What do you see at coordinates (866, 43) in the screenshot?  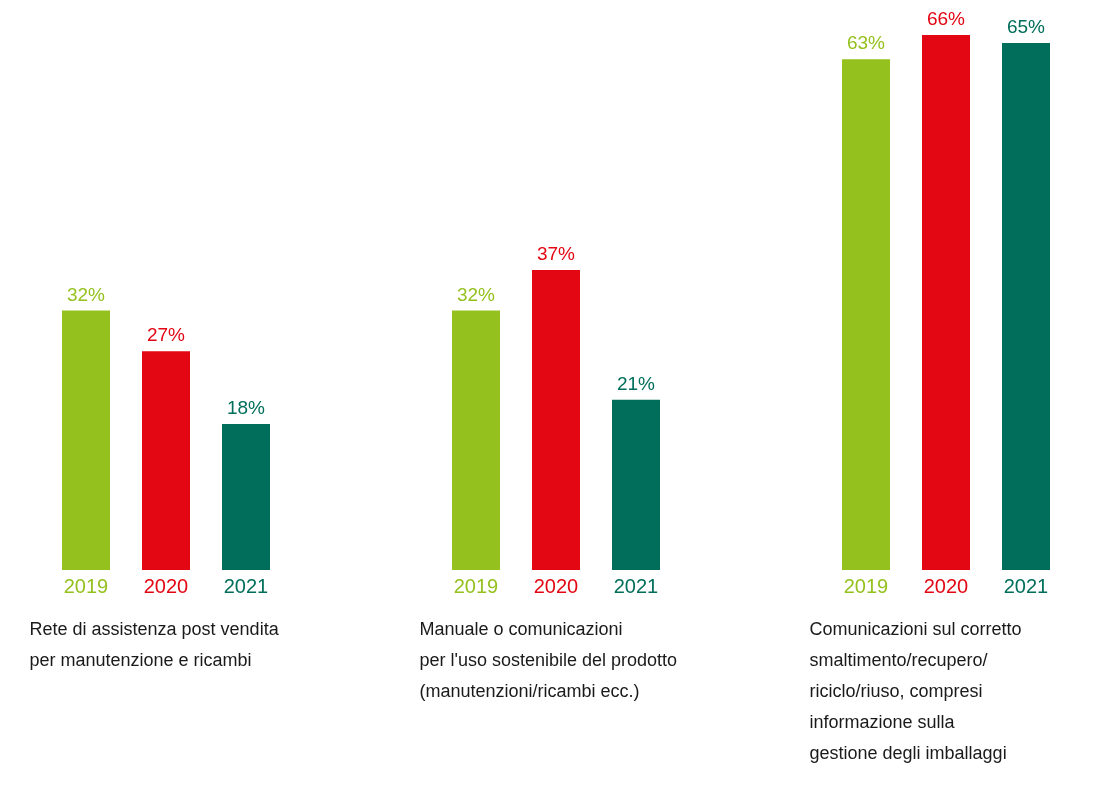 I see `data-label: 63%` at bounding box center [866, 43].